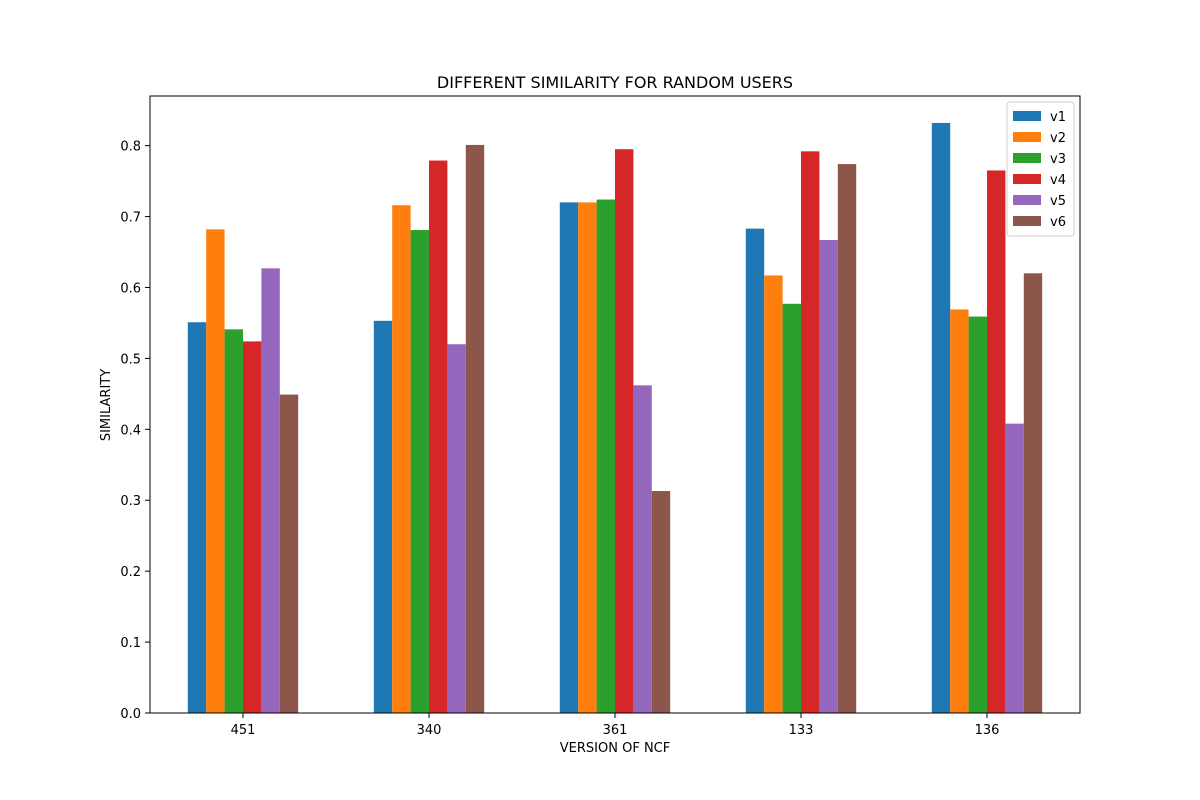 This screenshot has height=800, width=1200. Describe the element at coordinates (130, 147) in the screenshot. I see `y-tick-label: 0.8` at that location.